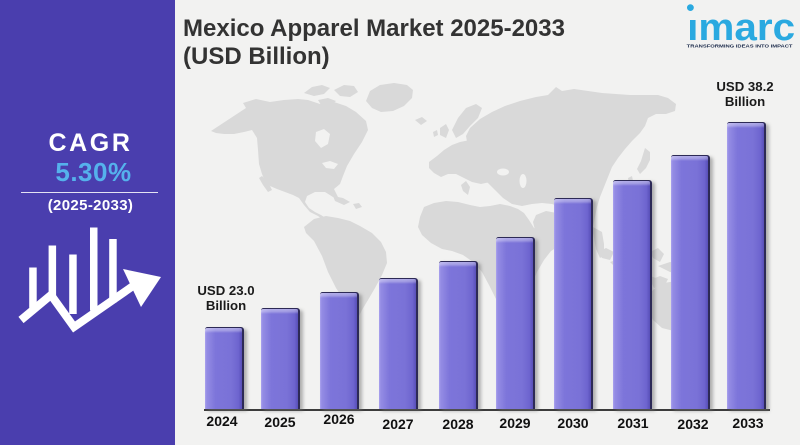 The width and height of the screenshot is (800, 445). Describe the element at coordinates (741, 28) in the screenshot. I see `svg-text: ımarc` at that location.